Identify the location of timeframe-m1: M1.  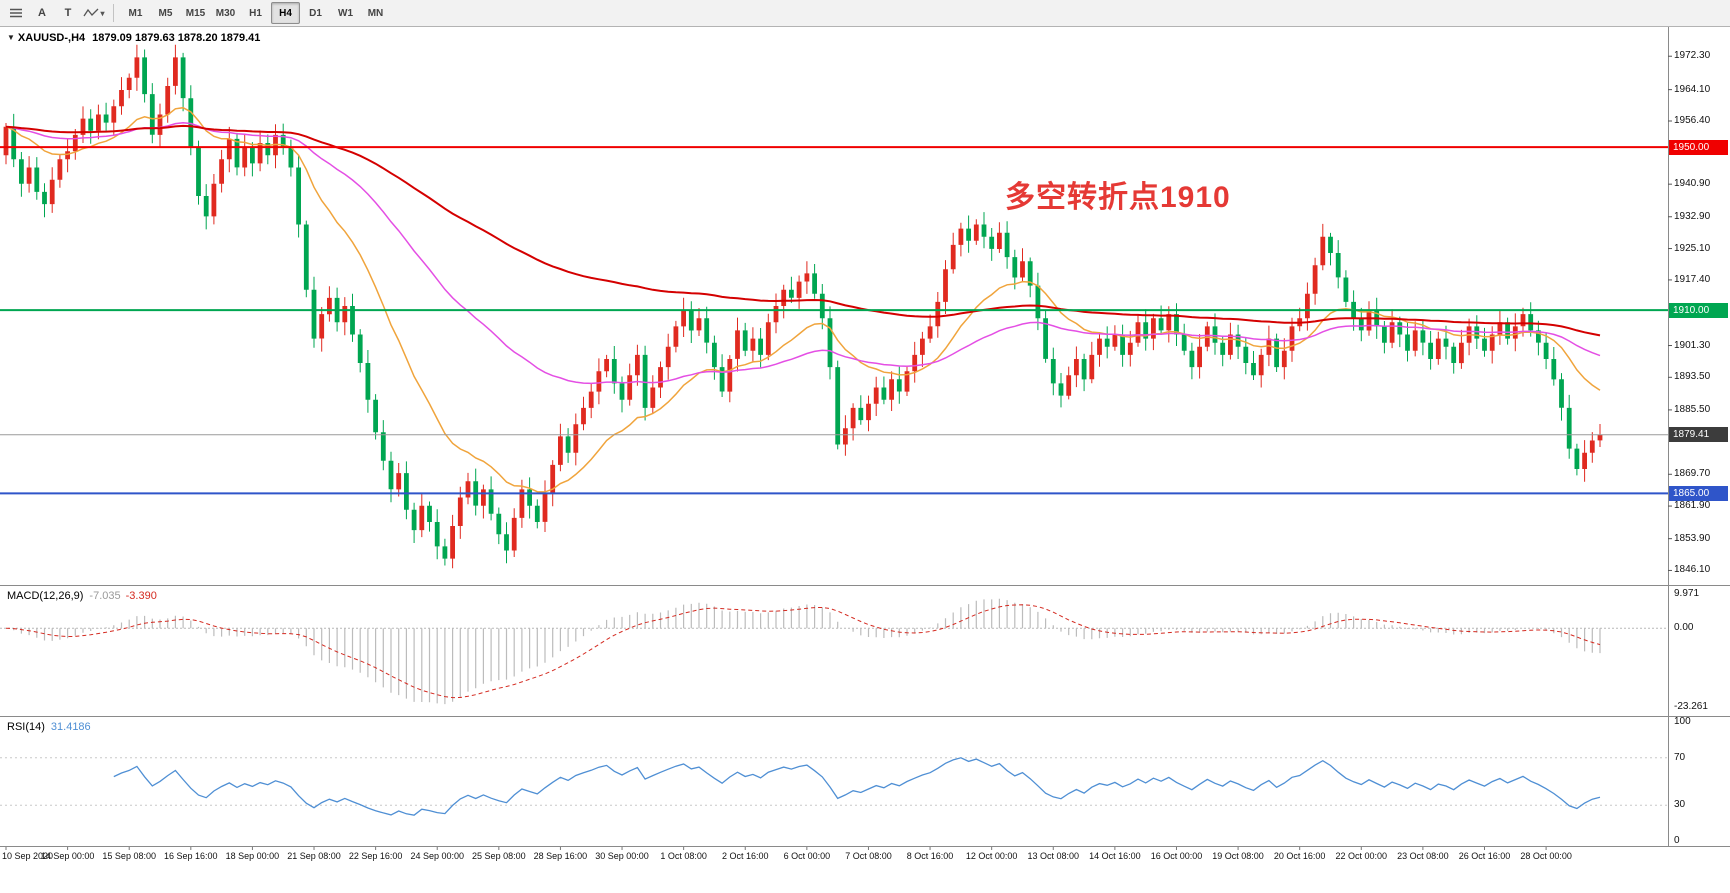
(135, 13).